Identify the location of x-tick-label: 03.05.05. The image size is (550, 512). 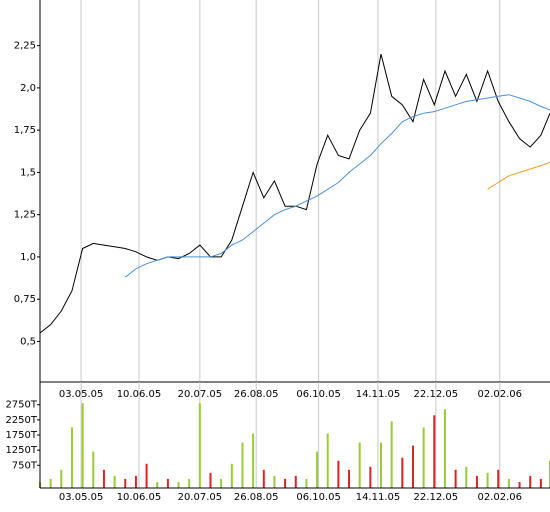
(81, 497).